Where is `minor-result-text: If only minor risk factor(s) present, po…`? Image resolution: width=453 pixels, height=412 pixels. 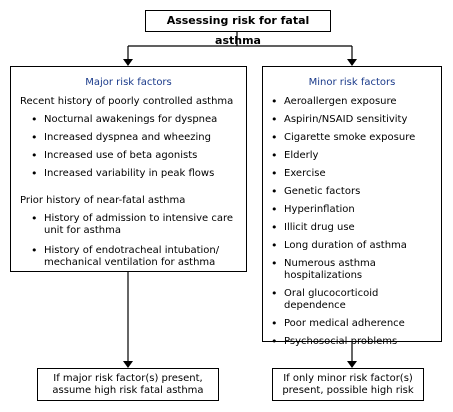
minor-result-text: If only minor risk factor(s) present, po… is located at coordinates (348, 384).